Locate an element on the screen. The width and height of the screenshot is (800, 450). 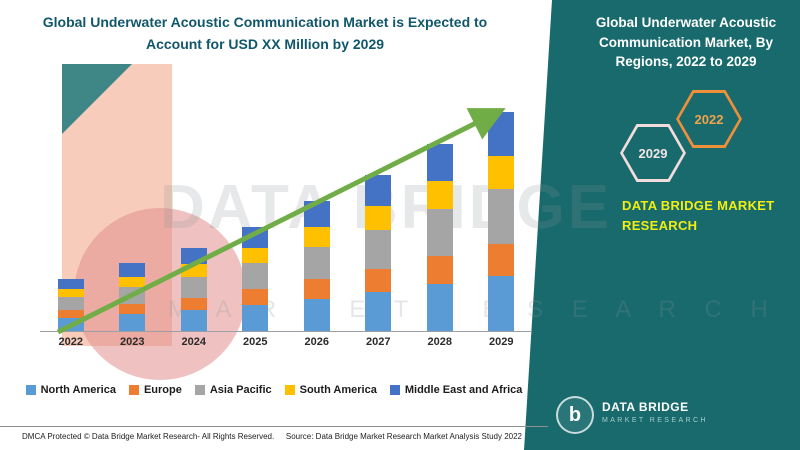
stacked-bar-2027 is located at coordinates (378, 252).